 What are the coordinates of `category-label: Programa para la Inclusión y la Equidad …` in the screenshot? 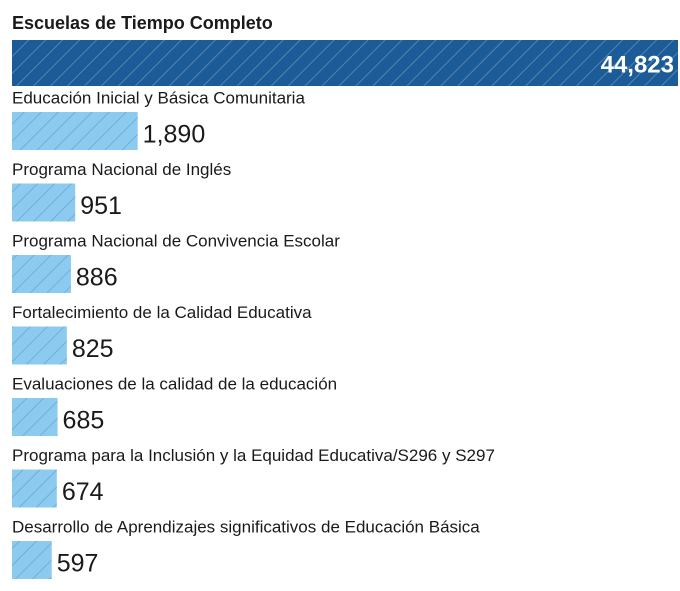 It's located at (253, 455).